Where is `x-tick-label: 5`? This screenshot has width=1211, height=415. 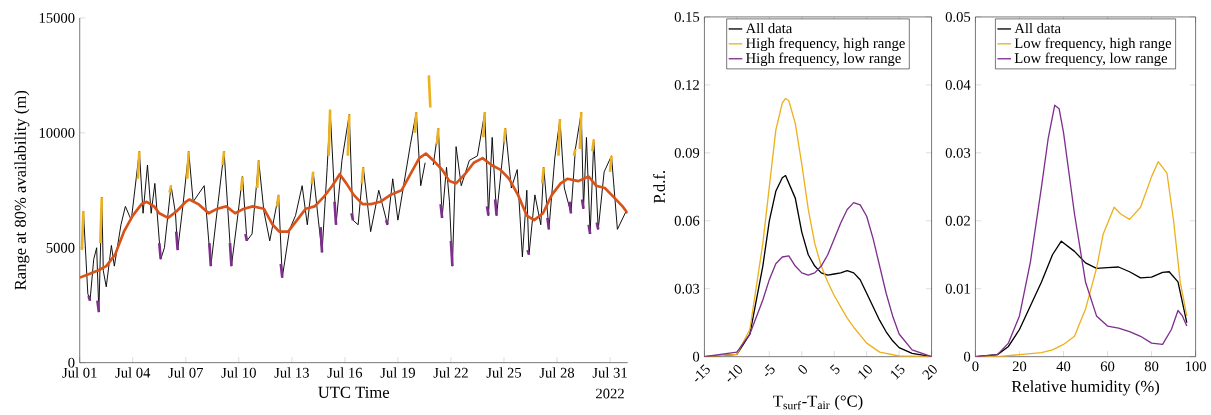 x-tick-label: 5 is located at coordinates (834, 369).